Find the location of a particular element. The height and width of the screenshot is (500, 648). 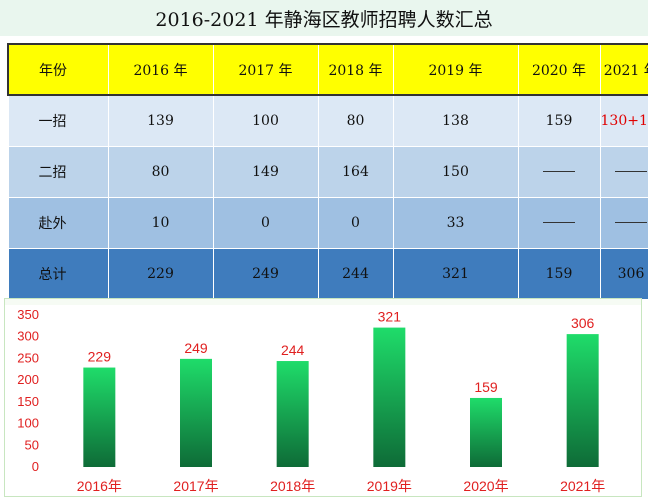

chart-top-stripe is located at coordinates (323, 302).